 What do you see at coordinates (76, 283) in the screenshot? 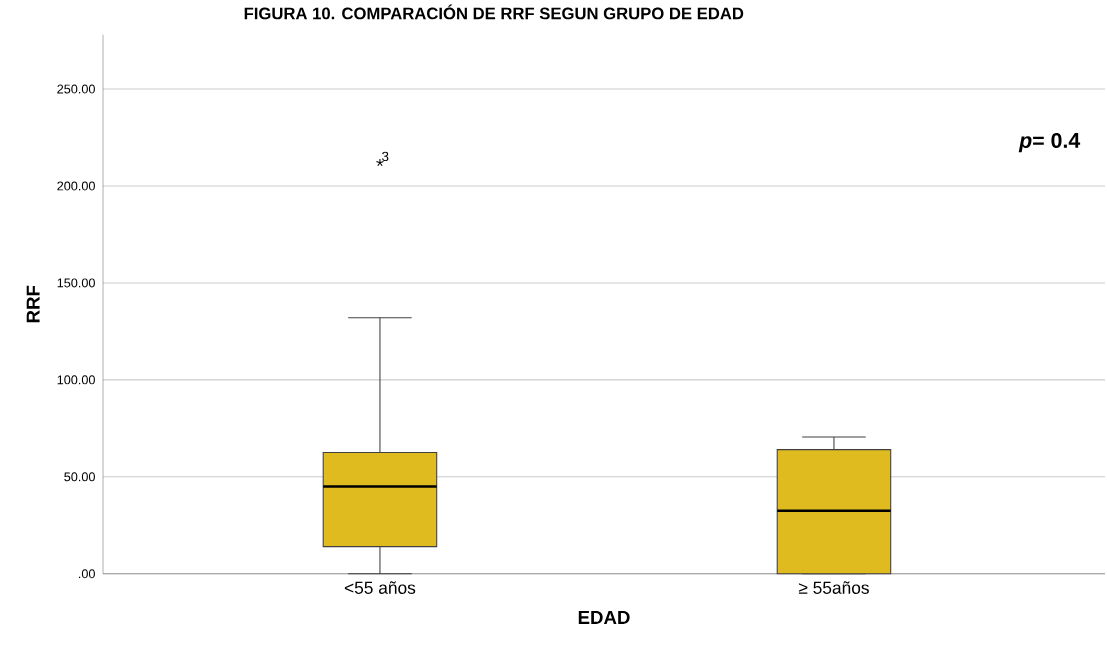
I see `y-tick-label: 150.00` at bounding box center [76, 283].